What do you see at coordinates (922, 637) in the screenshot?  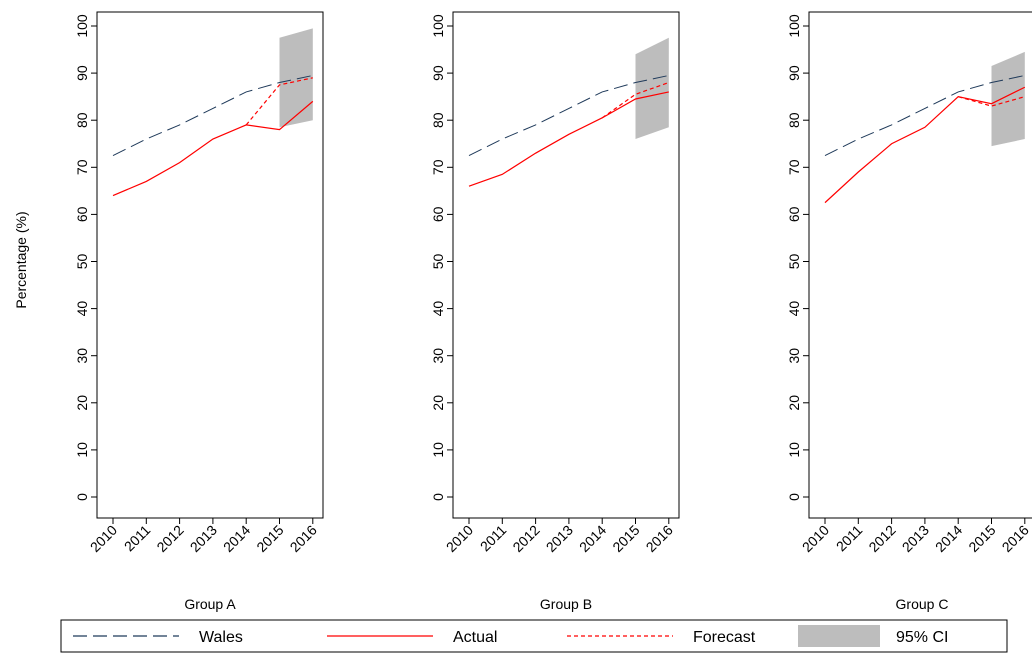 I see `legend-label-ci: 95% CI` at bounding box center [922, 637].